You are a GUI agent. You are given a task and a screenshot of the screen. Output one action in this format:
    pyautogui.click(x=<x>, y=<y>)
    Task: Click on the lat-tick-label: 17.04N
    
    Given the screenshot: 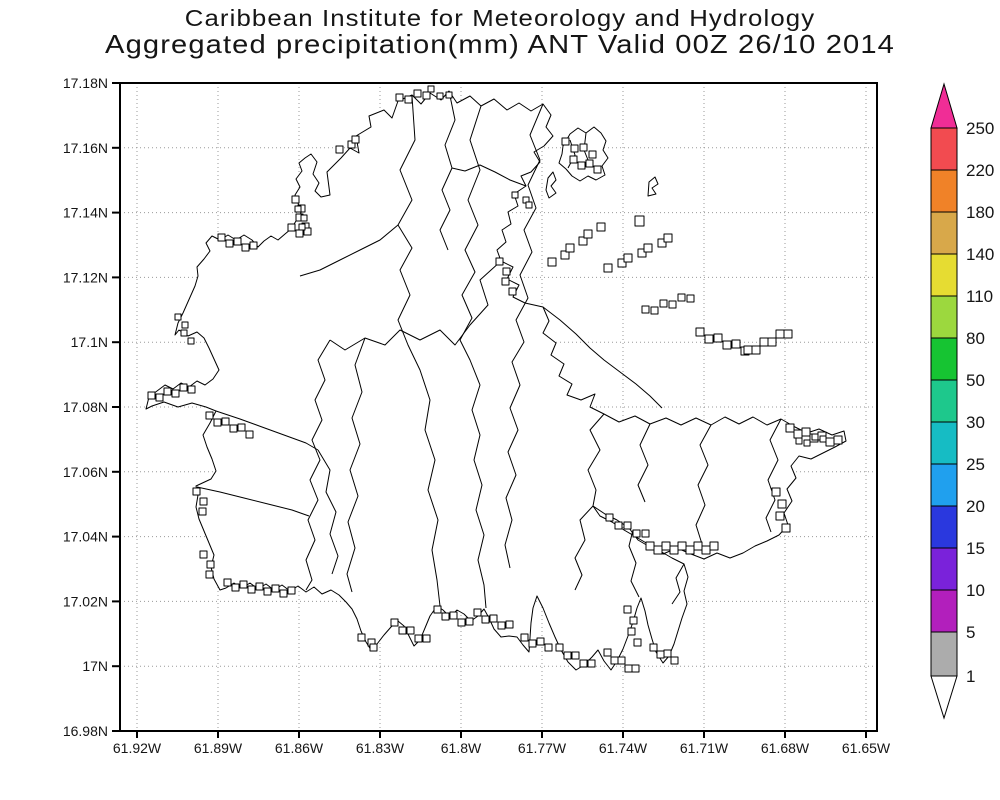 What is the action you would take?
    pyautogui.click(x=85, y=537)
    